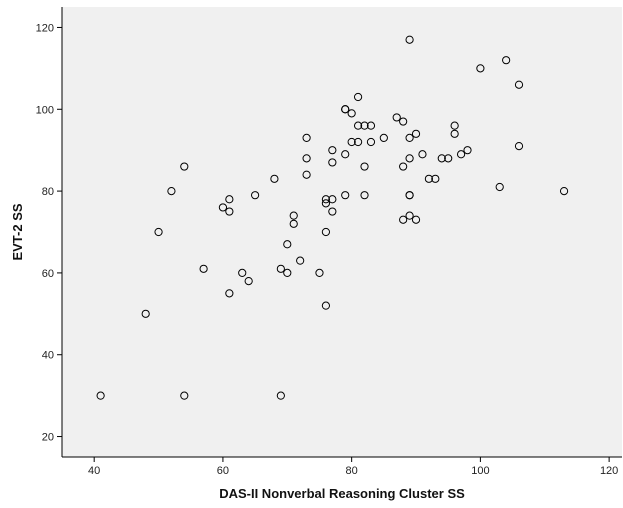  Describe the element at coordinates (223, 471) in the screenshot. I see `x-tick-label: 60` at that location.